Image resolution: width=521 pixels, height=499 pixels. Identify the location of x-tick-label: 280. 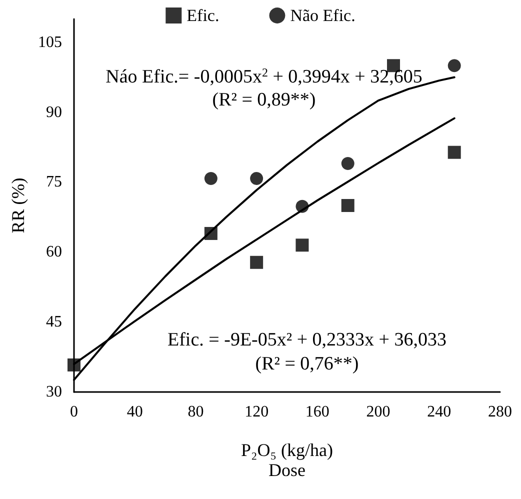
(500, 412).